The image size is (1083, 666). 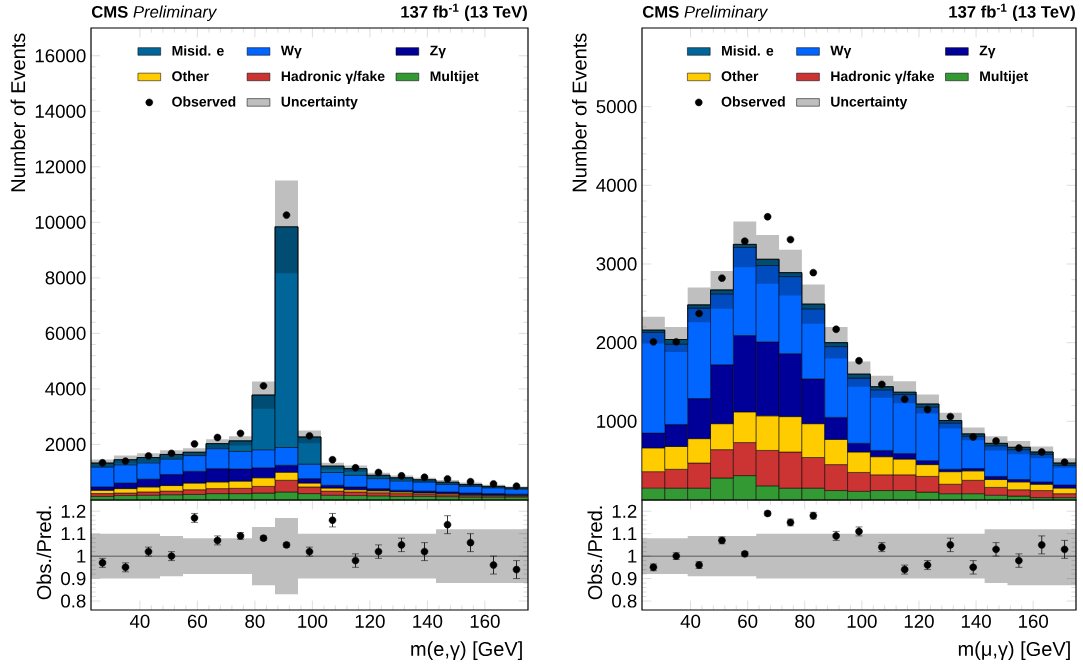 What do you see at coordinates (60, 222) in the screenshot?
I see `y-tick-label: 10000` at bounding box center [60, 222].